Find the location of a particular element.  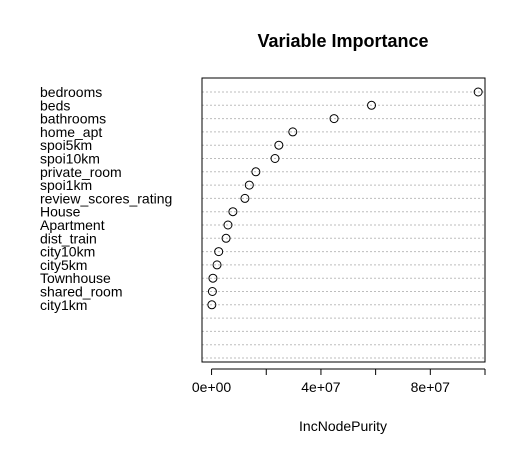

x-axis-ticks: 0e+00 4e+07 8e+07 is located at coordinates (339, 382).